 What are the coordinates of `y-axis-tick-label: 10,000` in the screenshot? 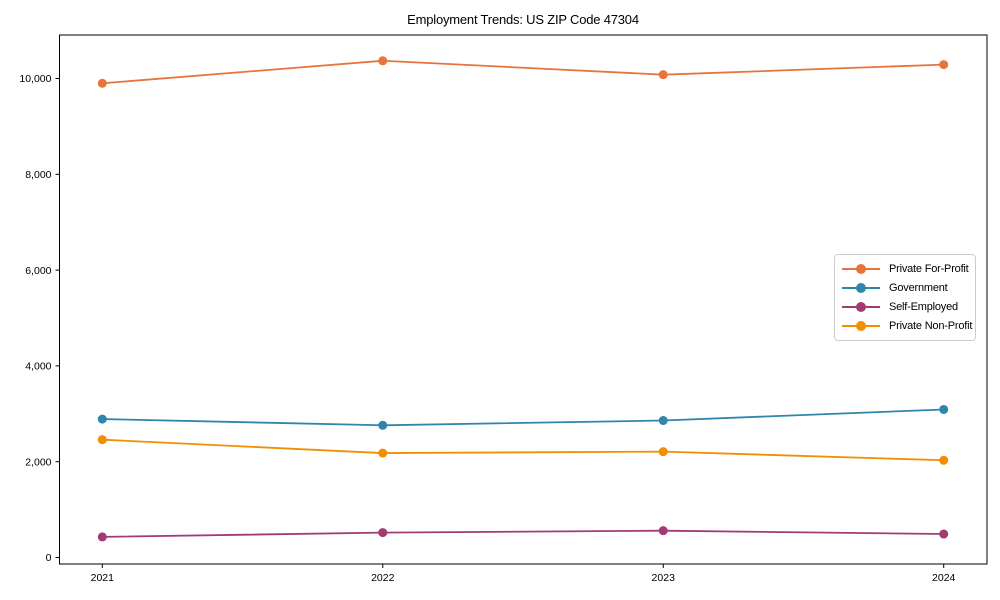 It's located at (35, 79).